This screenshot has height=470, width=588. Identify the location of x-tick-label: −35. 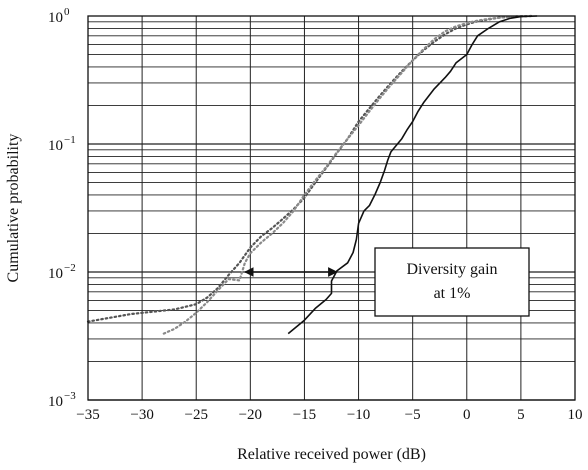
(87, 415).